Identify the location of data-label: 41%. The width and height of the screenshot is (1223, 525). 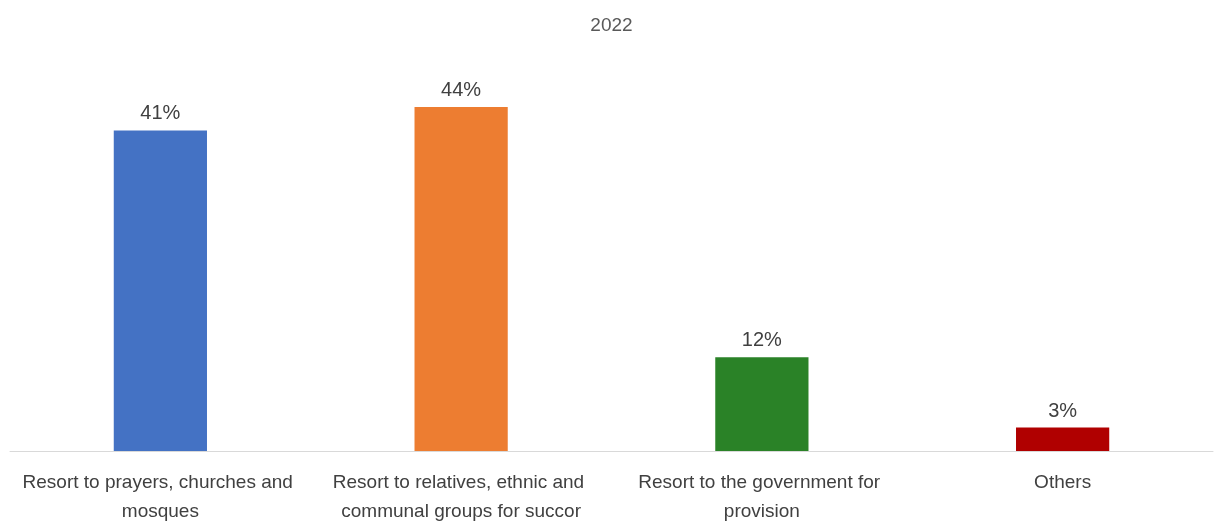
(160, 112).